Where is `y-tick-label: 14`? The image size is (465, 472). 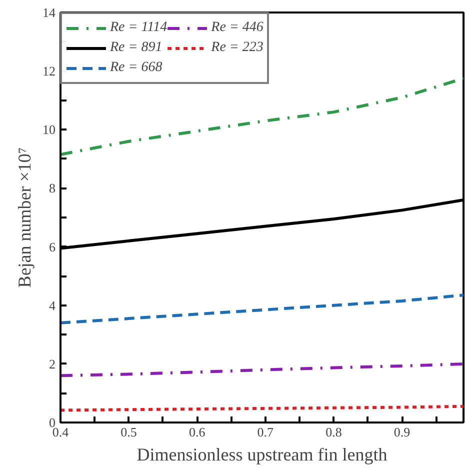 y-tick-label: 14 is located at coordinates (49, 12).